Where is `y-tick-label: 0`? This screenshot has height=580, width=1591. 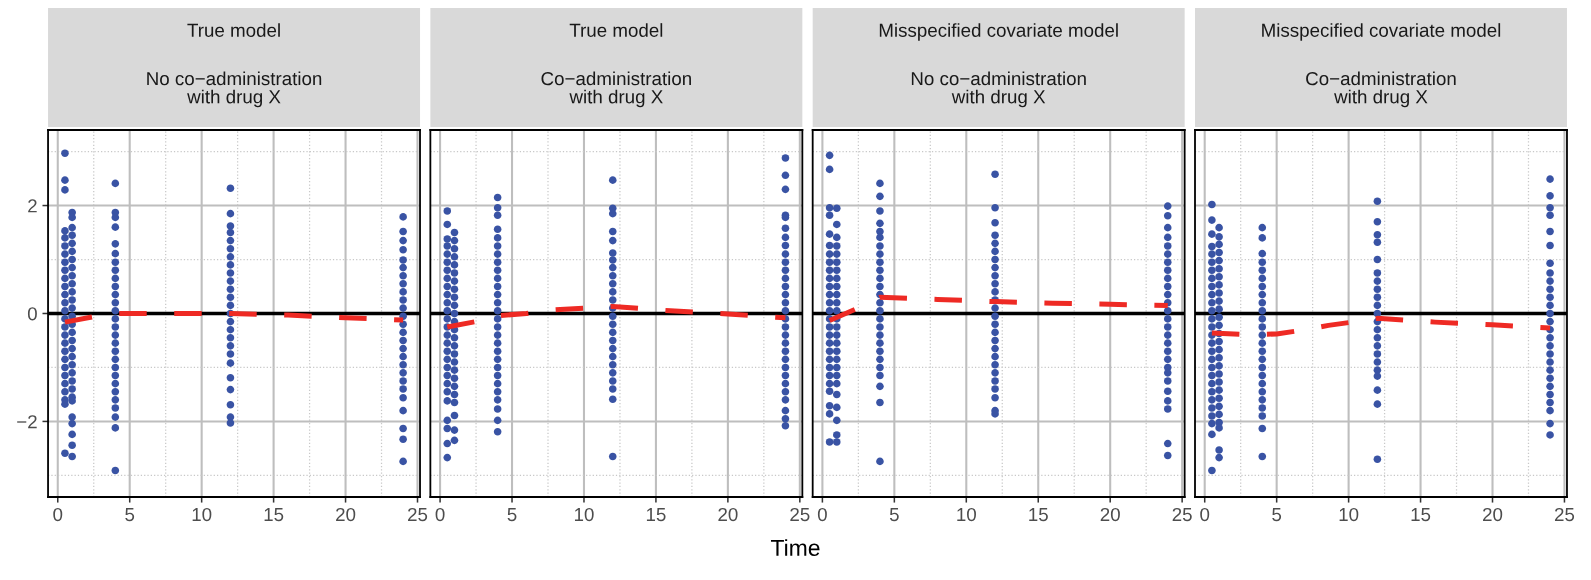
y-tick-label: 0 is located at coordinates (32, 314).